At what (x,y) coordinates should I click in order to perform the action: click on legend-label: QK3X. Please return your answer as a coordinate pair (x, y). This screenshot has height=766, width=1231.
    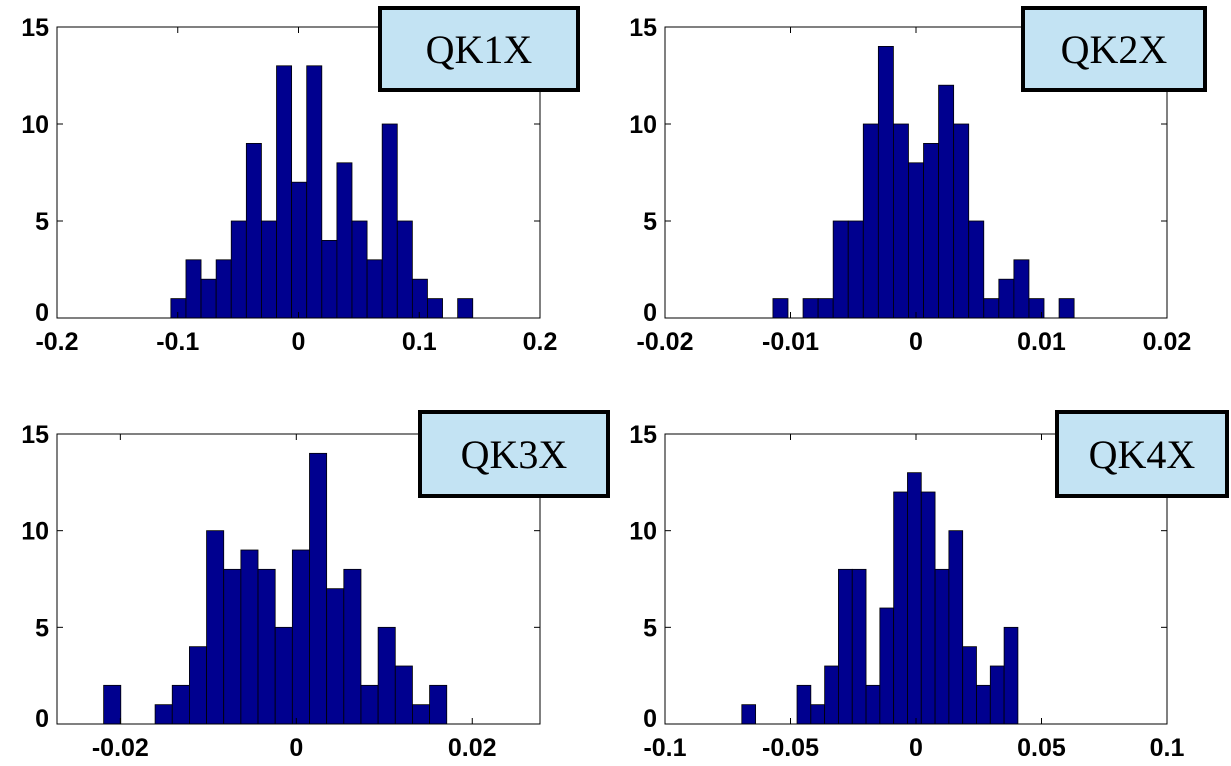
    Looking at the image, I should click on (514, 454).